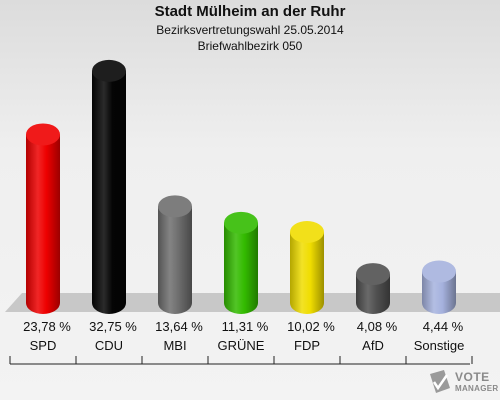  What do you see at coordinates (43, 224) in the screenshot?
I see `bar-body-spd` at bounding box center [43, 224].